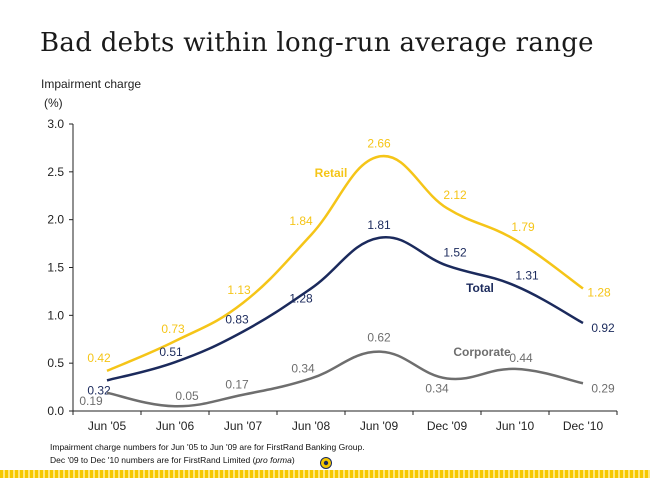 The height and width of the screenshot is (489, 650). Describe the element at coordinates (527, 276) in the screenshot. I see `total-data-label: 1.31` at that location.